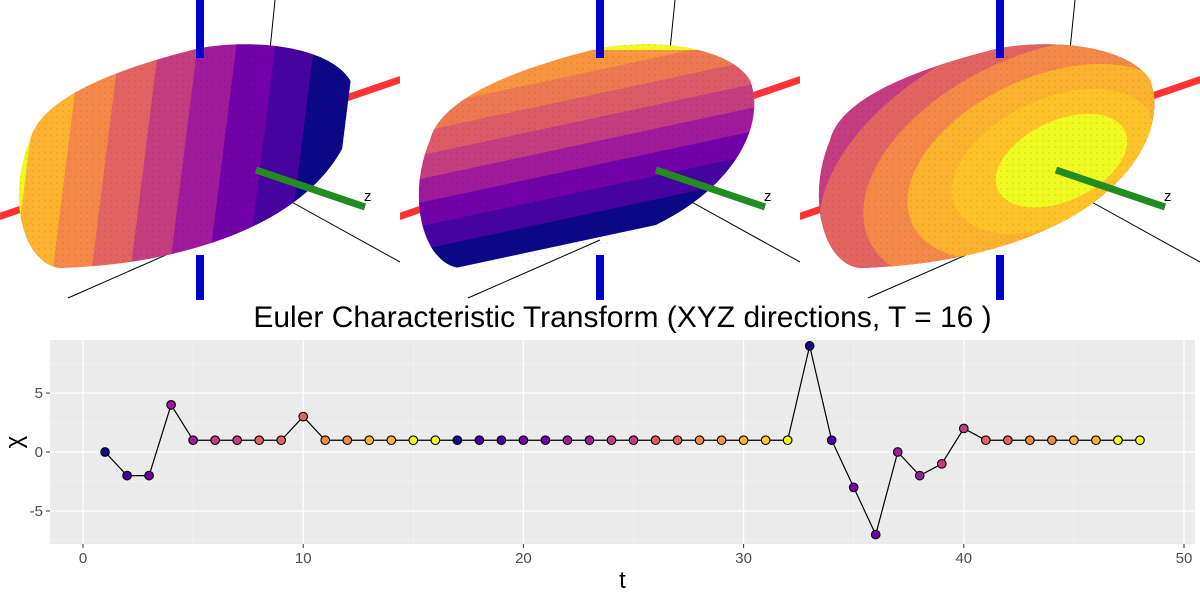 The width and height of the screenshot is (1200, 599). Describe the element at coordinates (14, 441) in the screenshot. I see `y-axis-title: χ` at that location.